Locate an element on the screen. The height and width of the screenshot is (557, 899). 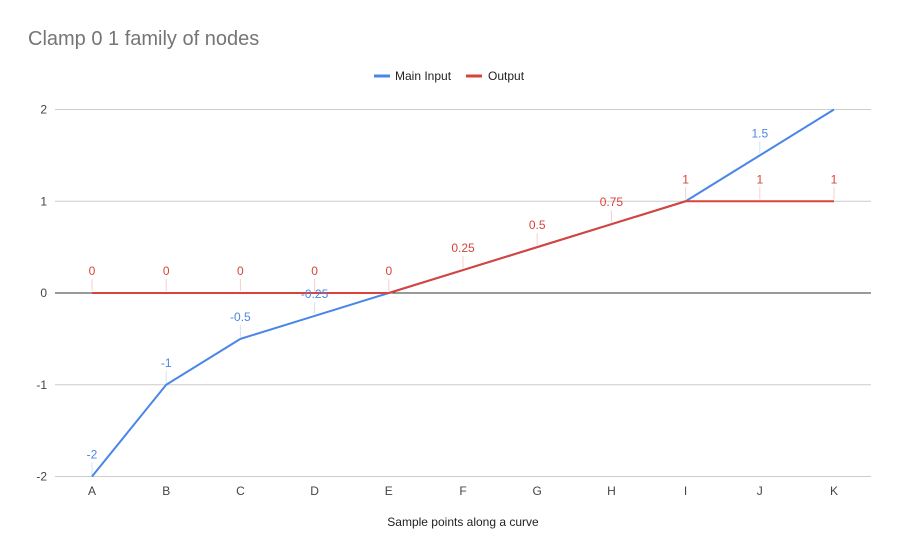
x-tick-label: D is located at coordinates (314, 491).